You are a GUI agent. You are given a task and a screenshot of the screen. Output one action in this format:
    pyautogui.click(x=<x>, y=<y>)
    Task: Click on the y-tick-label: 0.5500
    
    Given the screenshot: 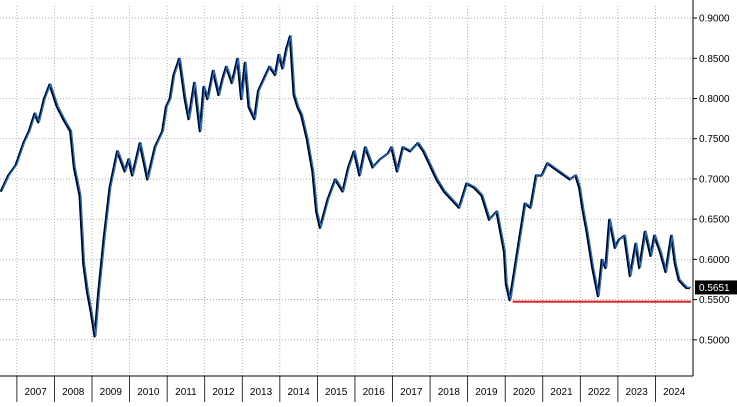 What is the action you would take?
    pyautogui.click(x=714, y=300)
    